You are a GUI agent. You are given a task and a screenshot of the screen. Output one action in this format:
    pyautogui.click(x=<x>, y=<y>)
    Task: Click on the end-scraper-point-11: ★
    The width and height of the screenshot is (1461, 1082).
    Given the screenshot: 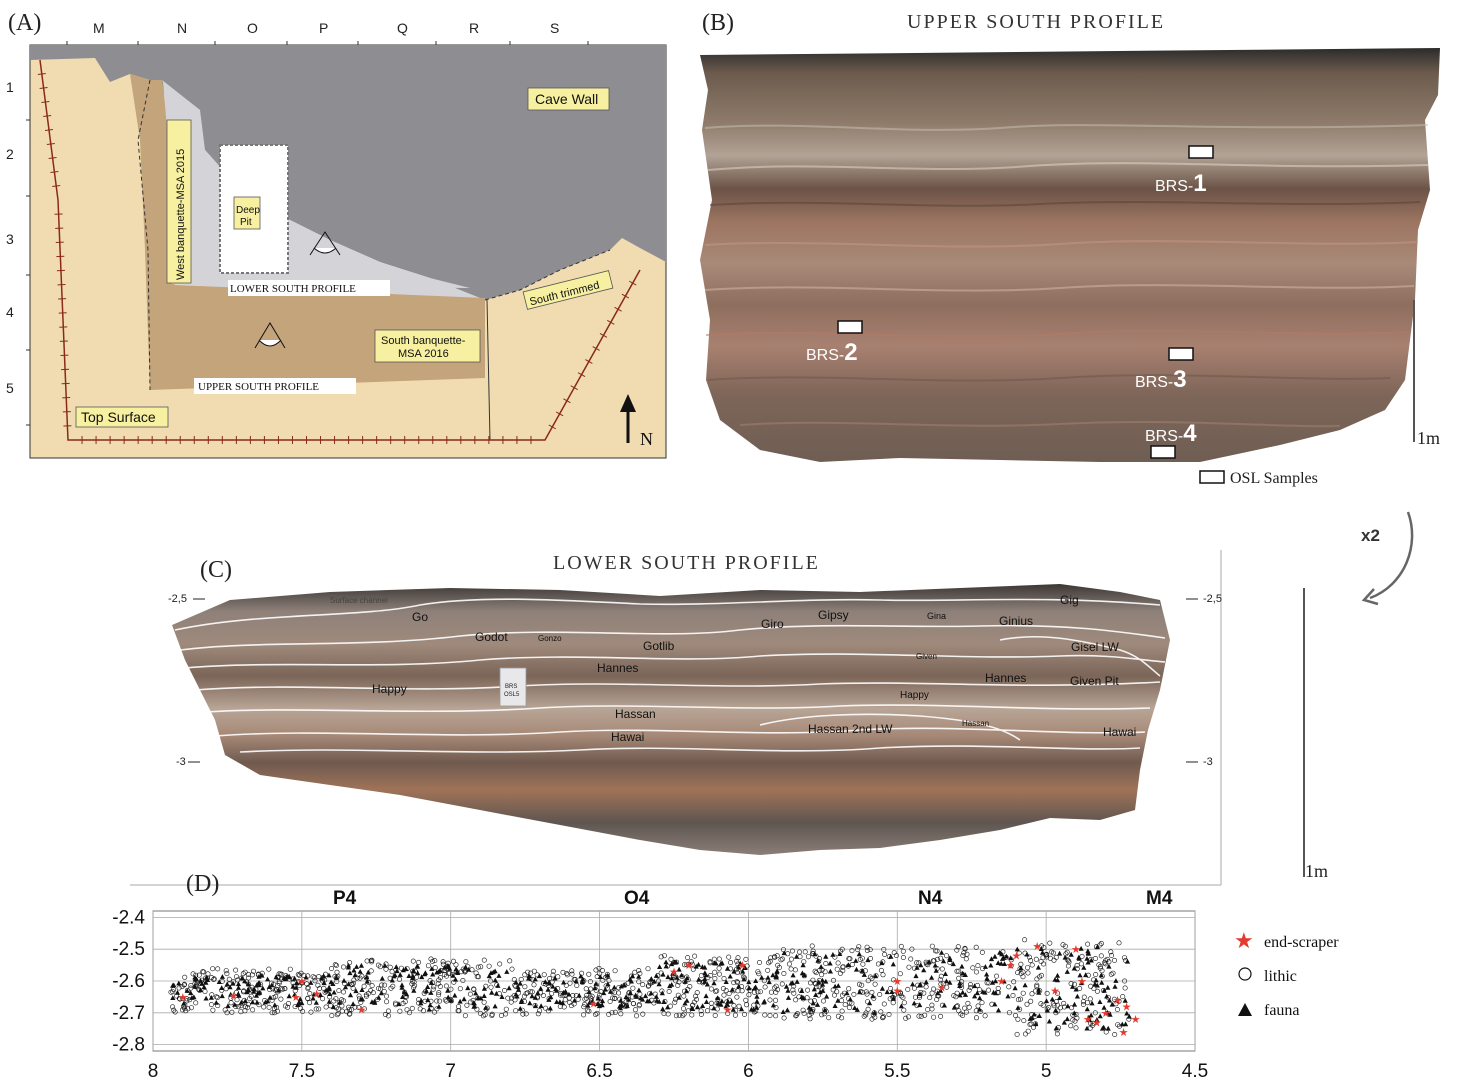 What is the action you would take?
    pyautogui.click(x=897, y=992)
    